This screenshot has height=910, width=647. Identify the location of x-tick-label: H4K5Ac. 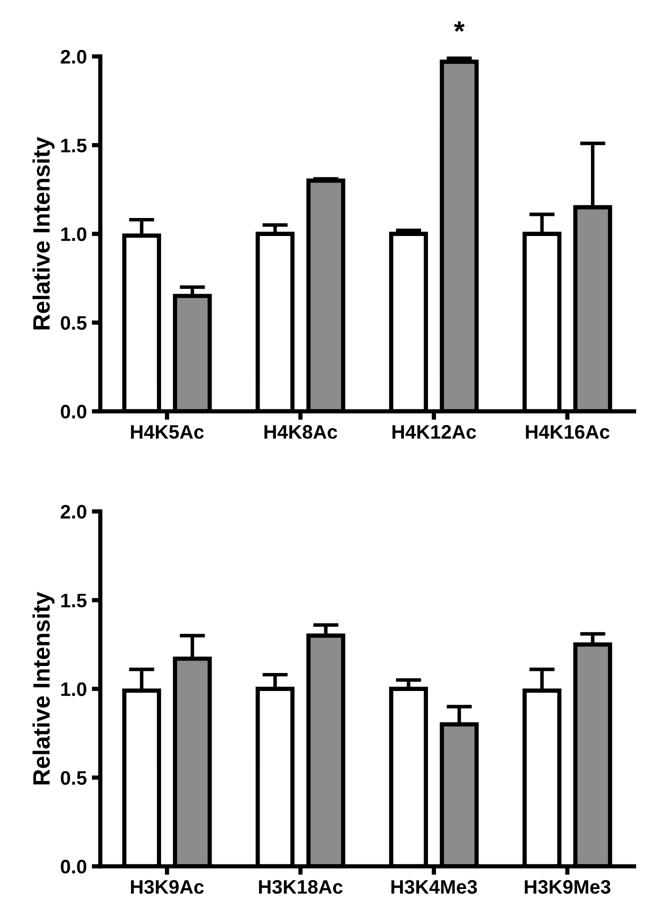
(167, 432).